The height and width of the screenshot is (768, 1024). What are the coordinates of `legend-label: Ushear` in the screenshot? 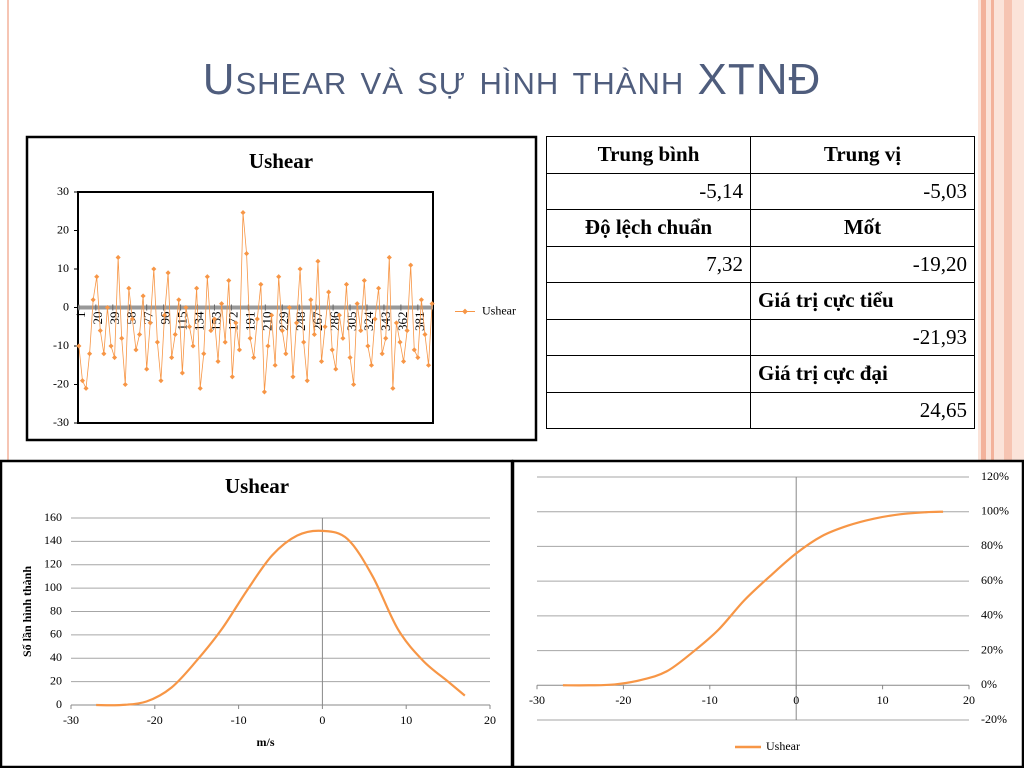 It's located at (499, 310).